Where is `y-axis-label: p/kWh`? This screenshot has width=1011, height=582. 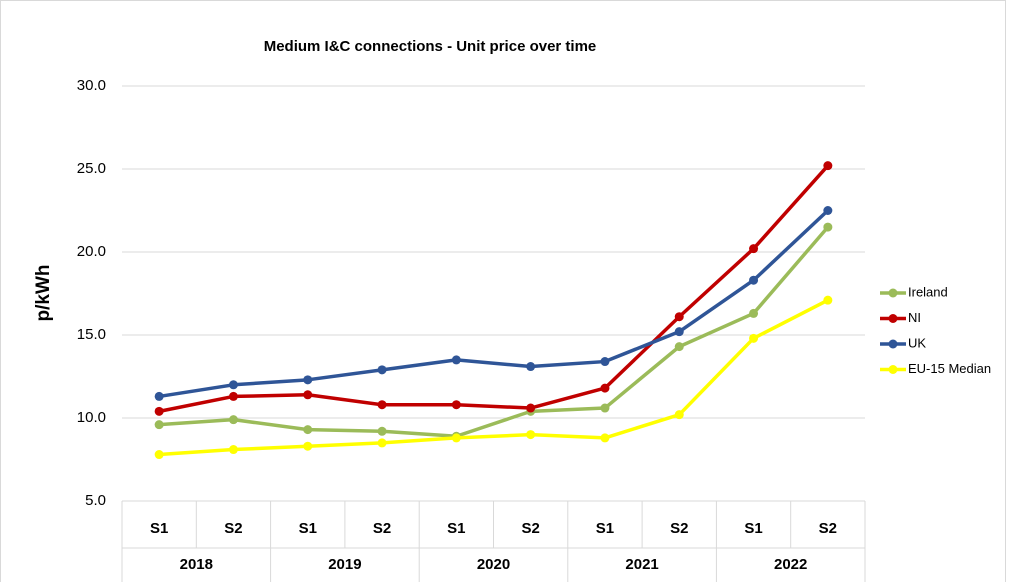 y-axis-label: p/kWh is located at coordinates (43, 293).